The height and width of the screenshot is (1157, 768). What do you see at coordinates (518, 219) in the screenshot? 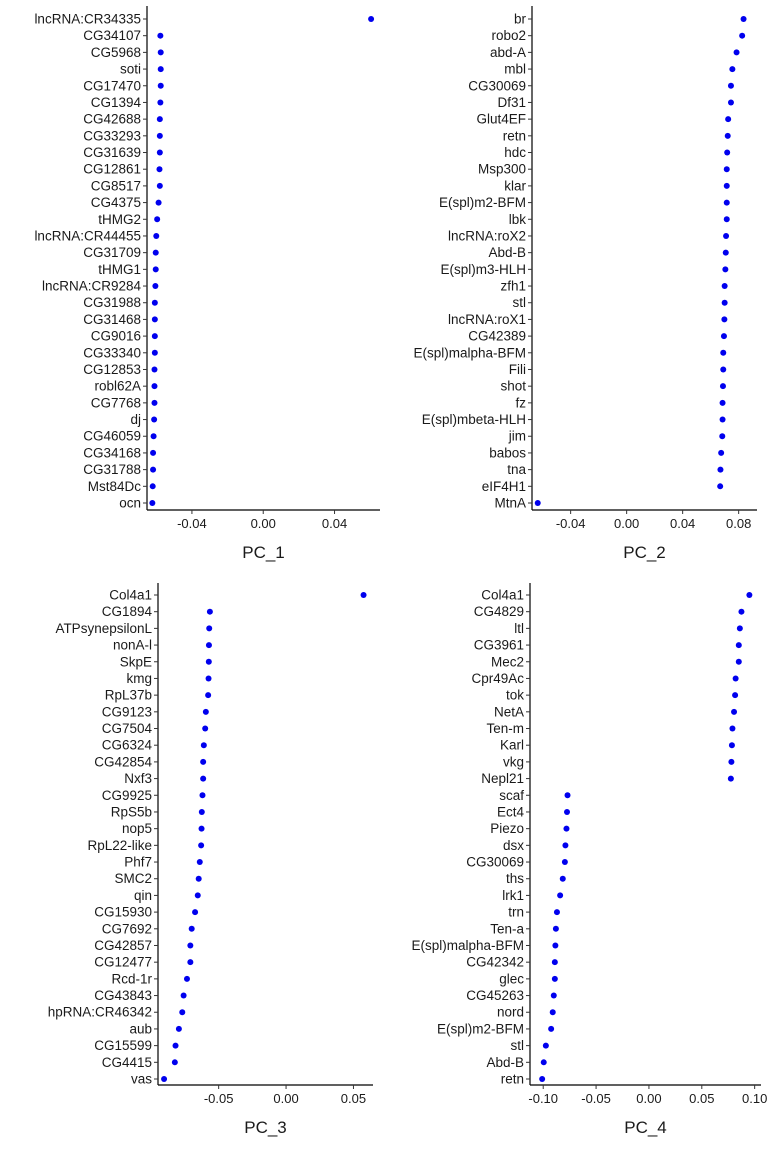
I see `gene-label: lbk` at bounding box center [518, 219].